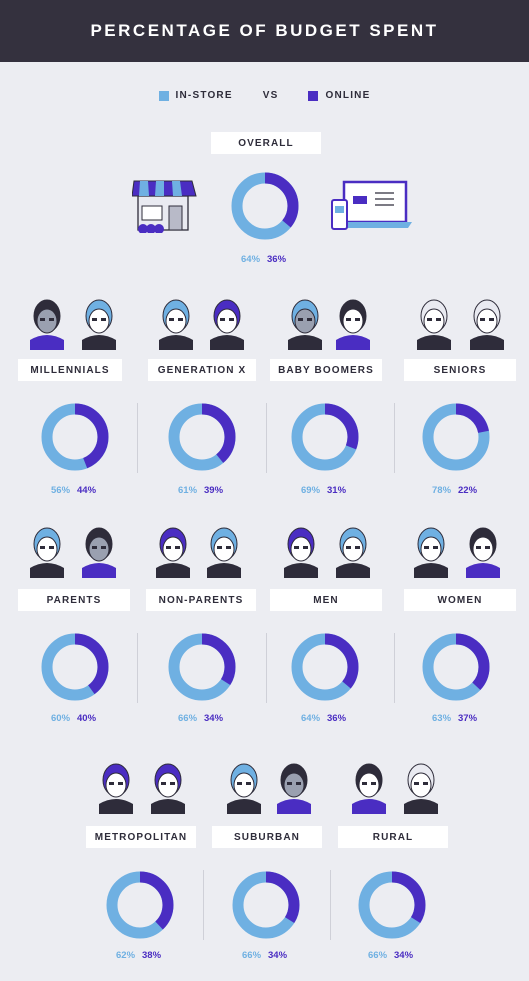 The width and height of the screenshot is (529, 981). I want to click on donut-chart-seniors, so click(456, 437).